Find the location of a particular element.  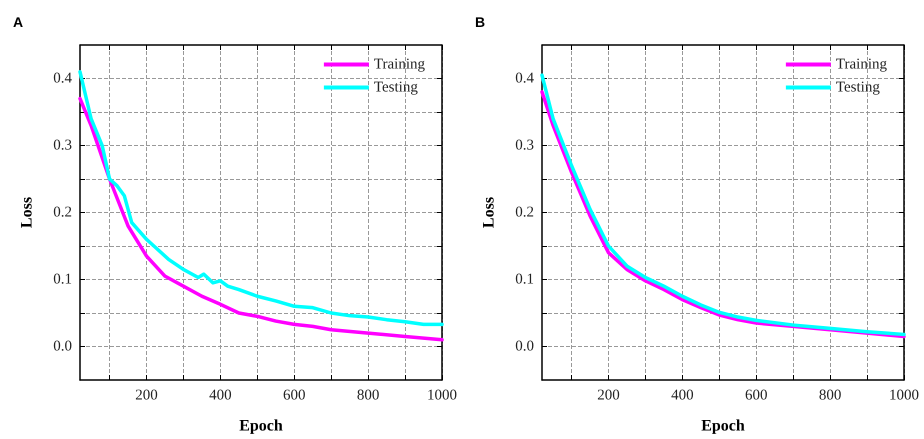

chart-title: A is located at coordinates (18, 22).